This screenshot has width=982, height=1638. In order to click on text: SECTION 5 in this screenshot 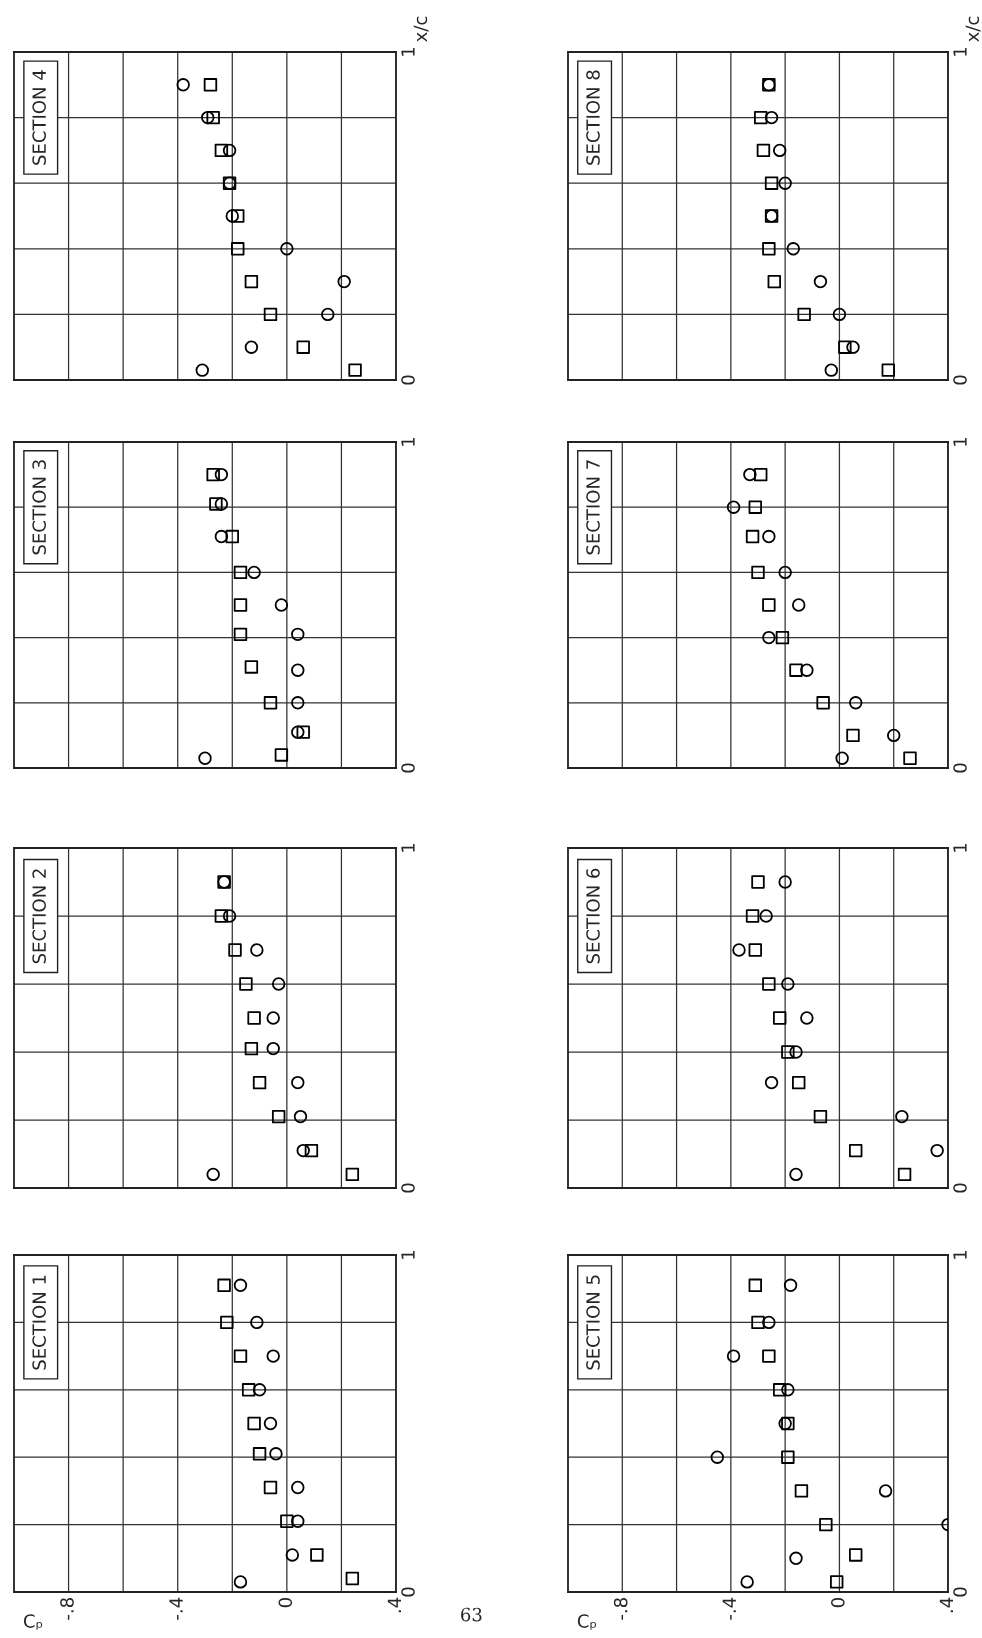, I will do `click(593, 1322)`.